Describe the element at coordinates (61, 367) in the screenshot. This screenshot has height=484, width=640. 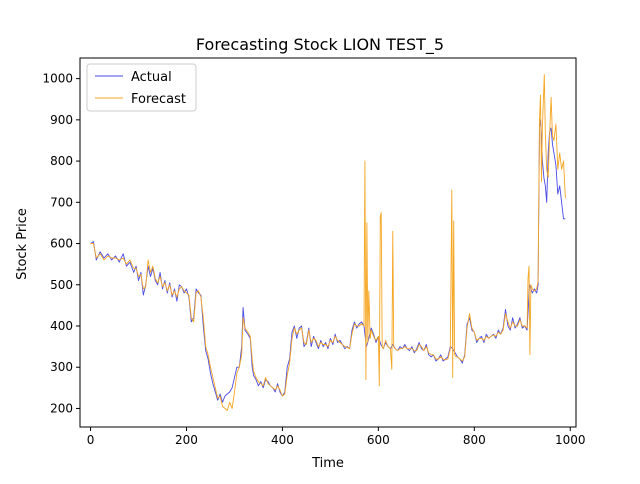
I see `y-tick-label: 300` at that location.